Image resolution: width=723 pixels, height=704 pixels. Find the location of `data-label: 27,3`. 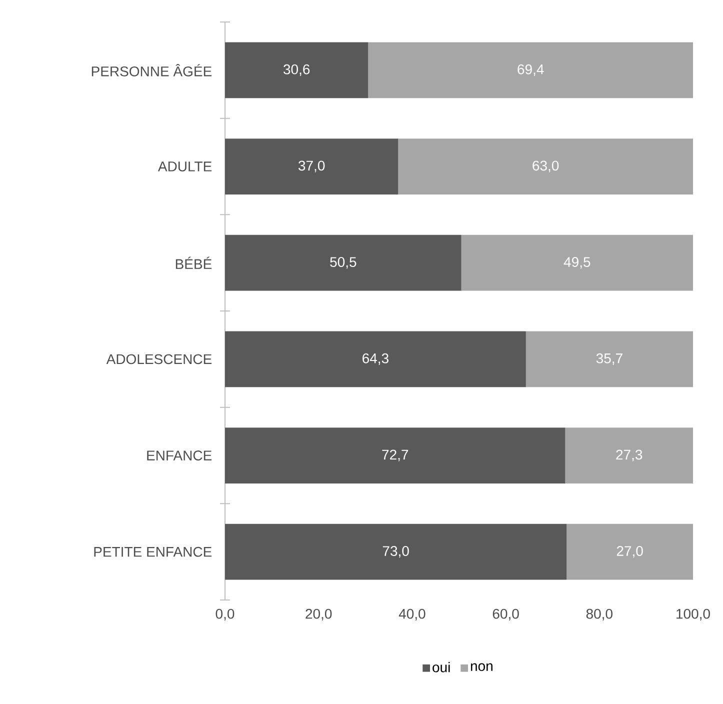

data-label: 27,3 is located at coordinates (629, 456).